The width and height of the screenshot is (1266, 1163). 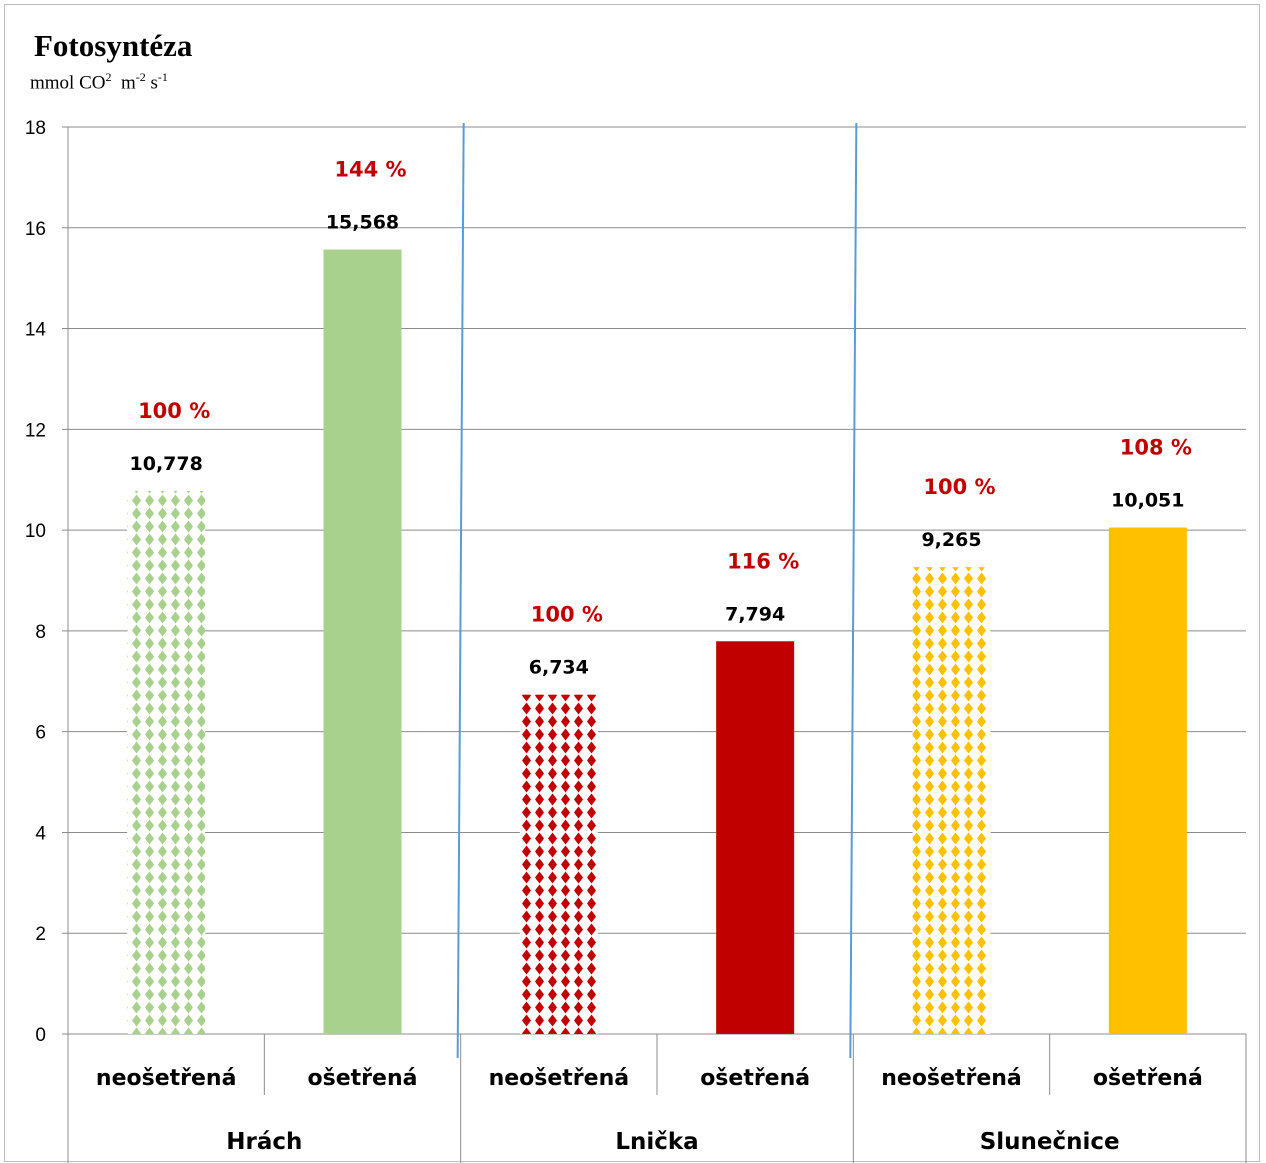 I want to click on unit-m-sup: -2, so click(x=140, y=77).